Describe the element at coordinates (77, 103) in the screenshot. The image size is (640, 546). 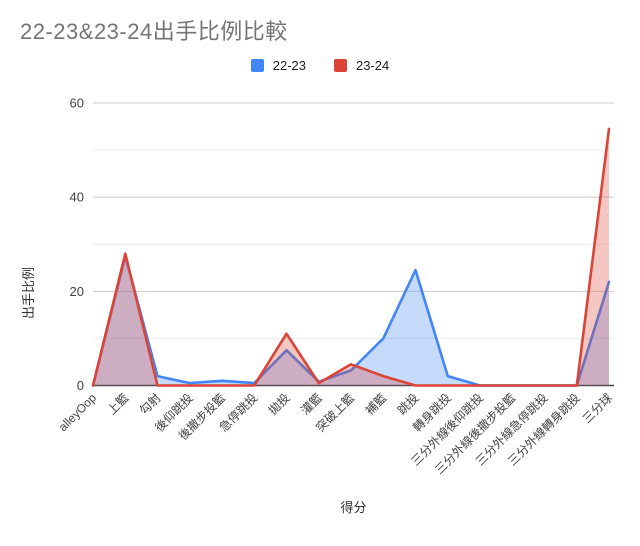
I see `y-tick-label: 60` at that location.